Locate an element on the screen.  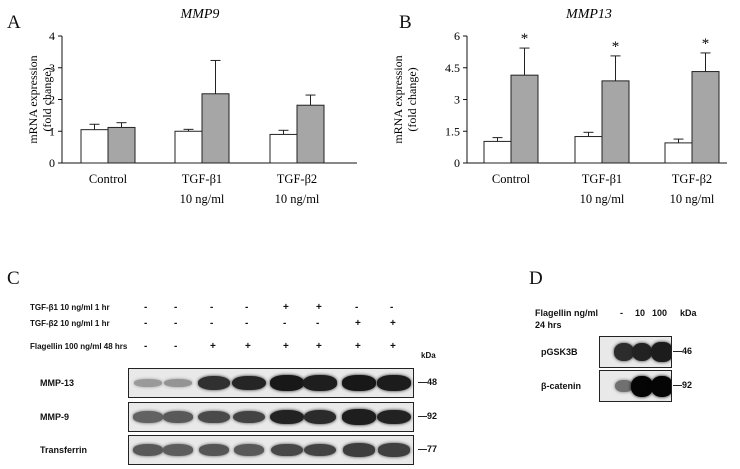
condition-label: Flagellin 100 ng/ml 48 hrs is located at coordinates (79, 346).